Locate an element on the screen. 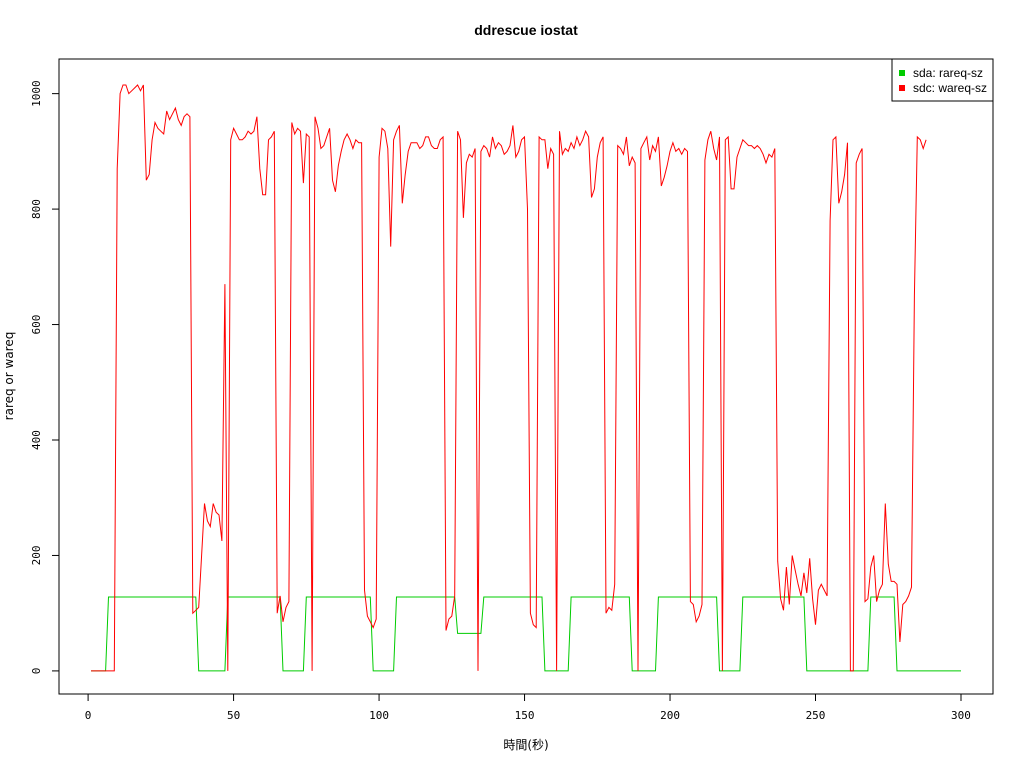 The height and width of the screenshot is (768, 1024). x-axis-label: 時間(秒) is located at coordinates (525, 745).